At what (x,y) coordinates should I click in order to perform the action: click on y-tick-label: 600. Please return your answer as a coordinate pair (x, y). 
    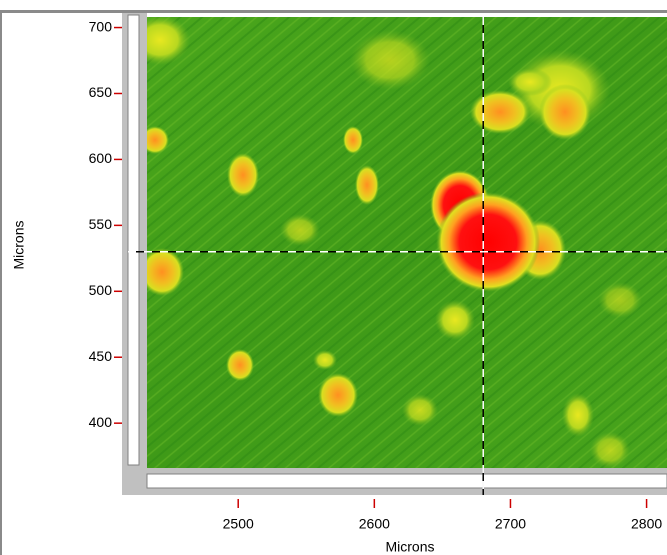
    Looking at the image, I should click on (101, 158).